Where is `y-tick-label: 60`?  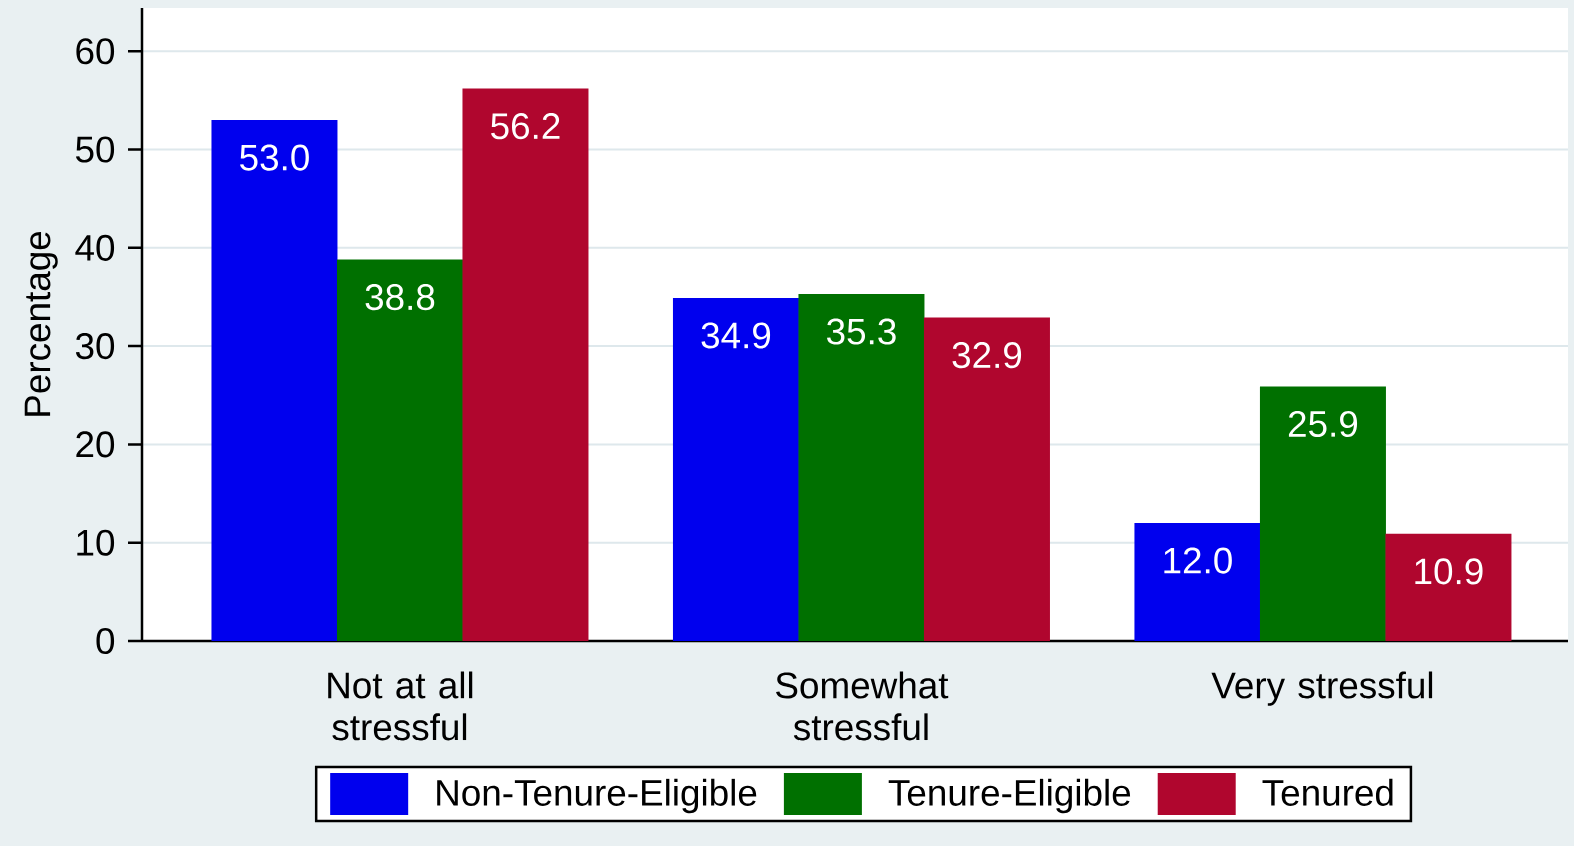 y-tick-label: 60 is located at coordinates (95, 51).